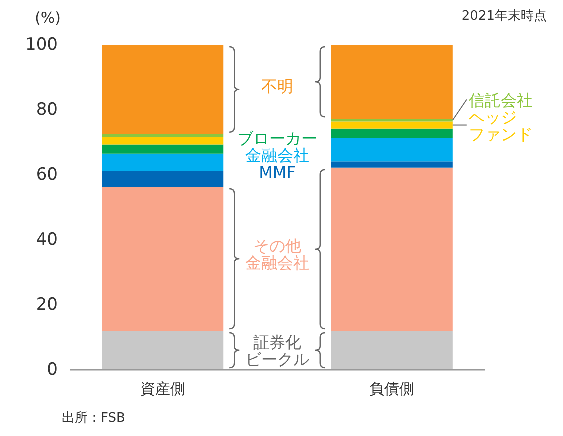  I want to click on y-tick-label: 0, so click(52, 370).